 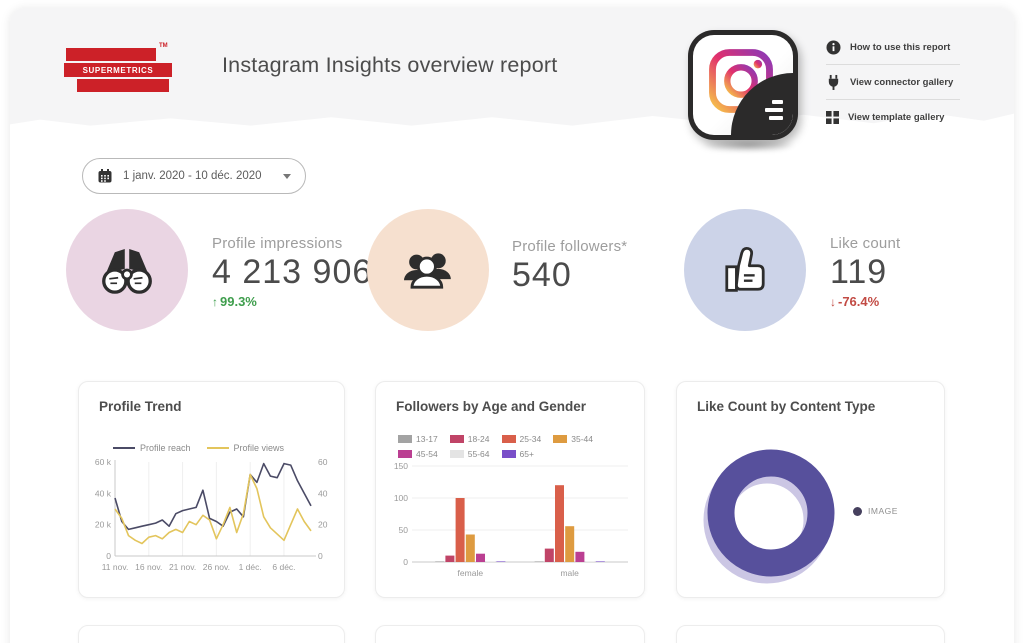 What do you see at coordinates (277, 243) in the screenshot?
I see `kpi-label: Profile impressions` at bounding box center [277, 243].